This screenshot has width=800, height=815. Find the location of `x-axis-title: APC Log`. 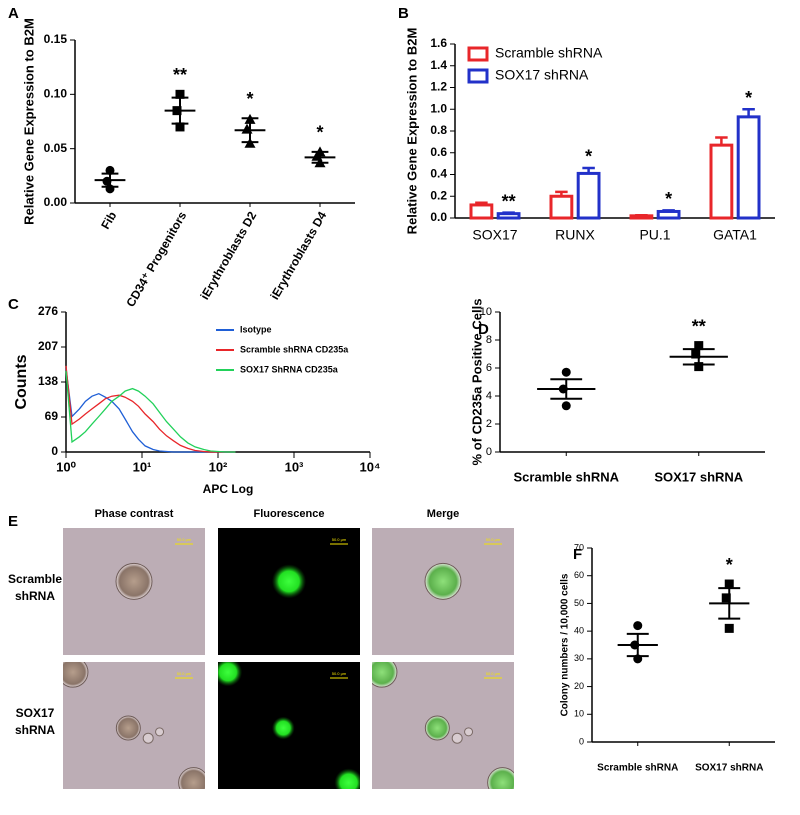

x-axis-title: APC Log is located at coordinates (228, 489).